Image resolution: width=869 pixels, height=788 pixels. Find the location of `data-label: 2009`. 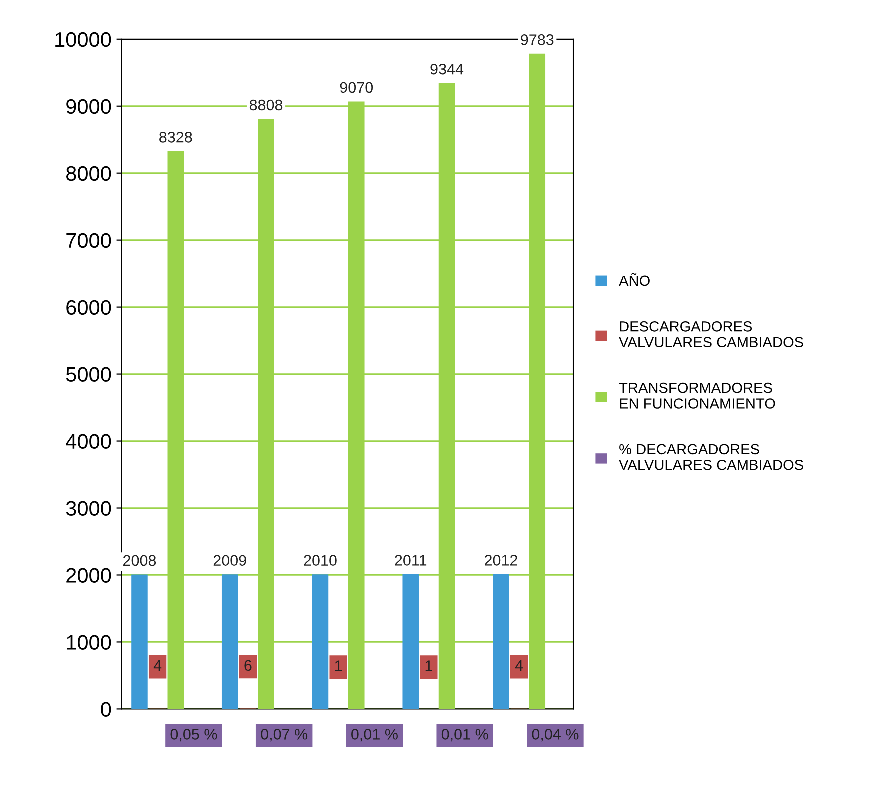

data-label: 2009 is located at coordinates (230, 560).